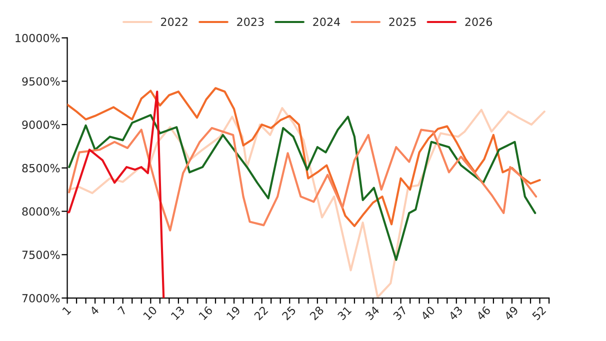 This screenshot has height=341, width=606. Describe the element at coordinates (428, 313) in the screenshot. I see `x-tick-label: 40` at that location.